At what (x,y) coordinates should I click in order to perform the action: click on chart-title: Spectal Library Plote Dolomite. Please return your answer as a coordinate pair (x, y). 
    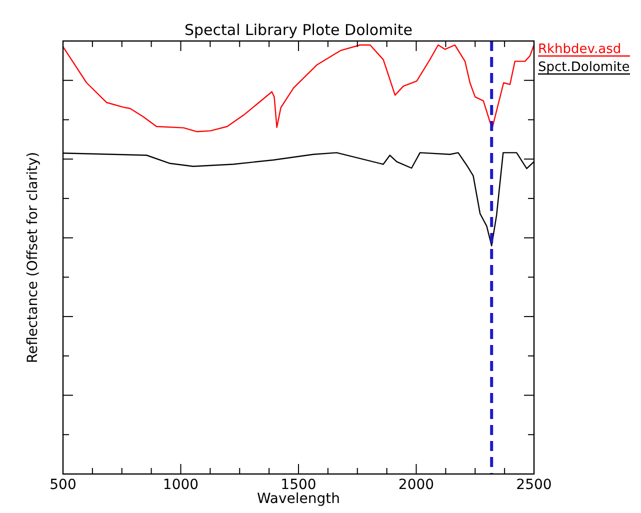
    Looking at the image, I should click on (298, 30).